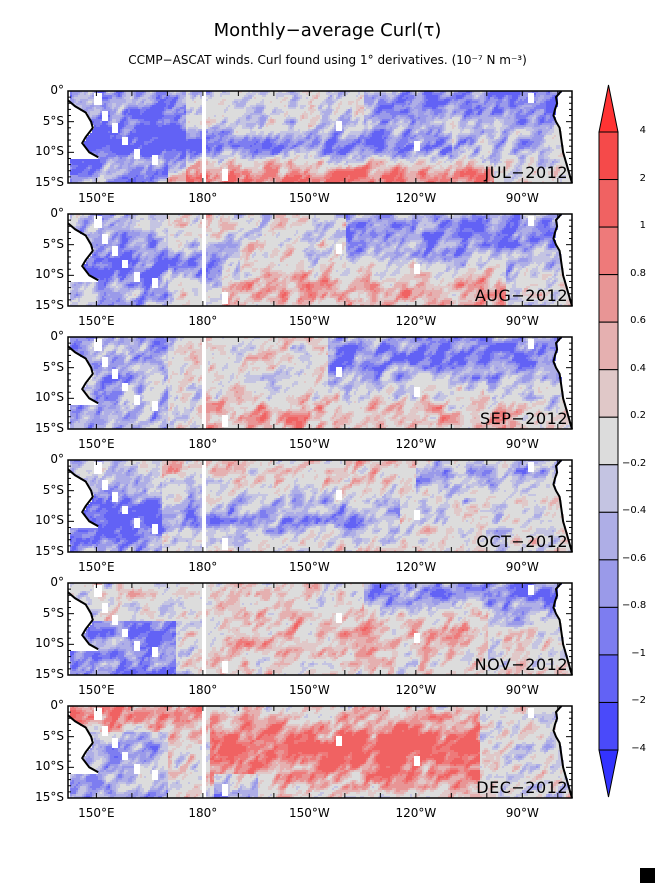 The image size is (655, 883). Describe the element at coordinates (523, 418) in the screenshot. I see `month-label: SEP−2012` at that location.